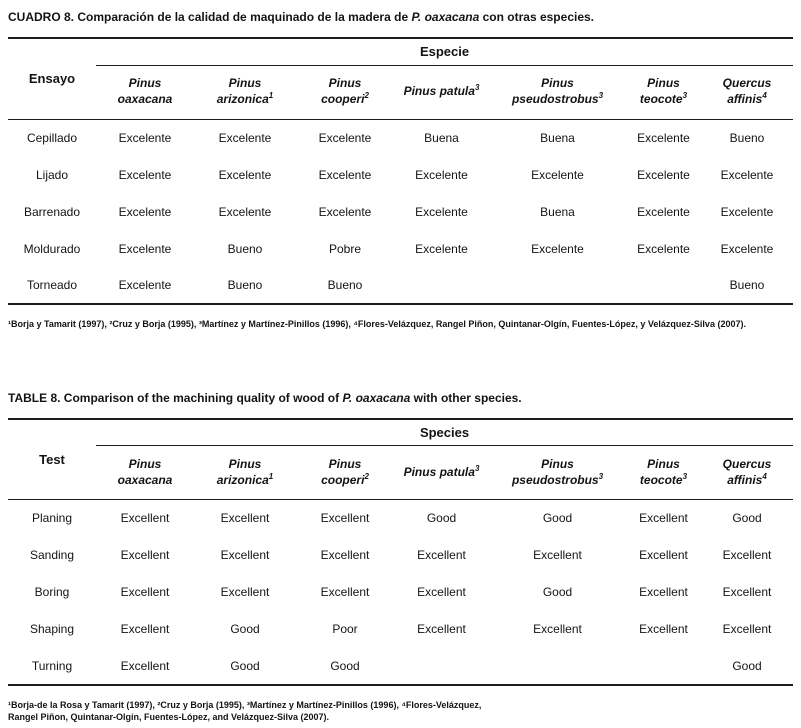 The image size is (801, 728). What do you see at coordinates (145, 92) in the screenshot?
I see `species-column-header: Pinus oaxacana` at bounding box center [145, 92].